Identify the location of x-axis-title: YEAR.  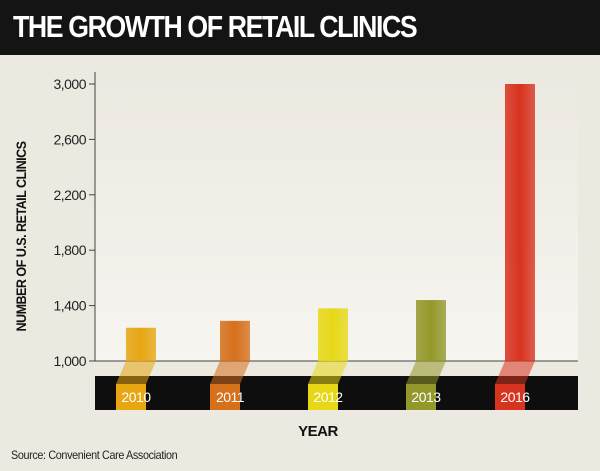
(318, 431).